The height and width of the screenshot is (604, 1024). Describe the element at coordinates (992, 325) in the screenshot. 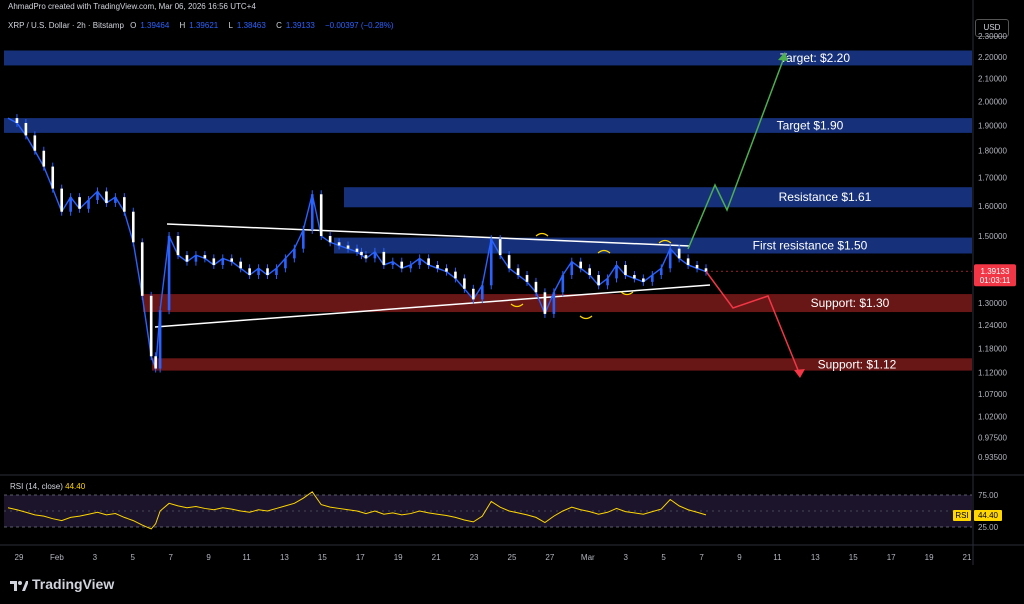

I see `price-tick-label: 1.24000` at that location.